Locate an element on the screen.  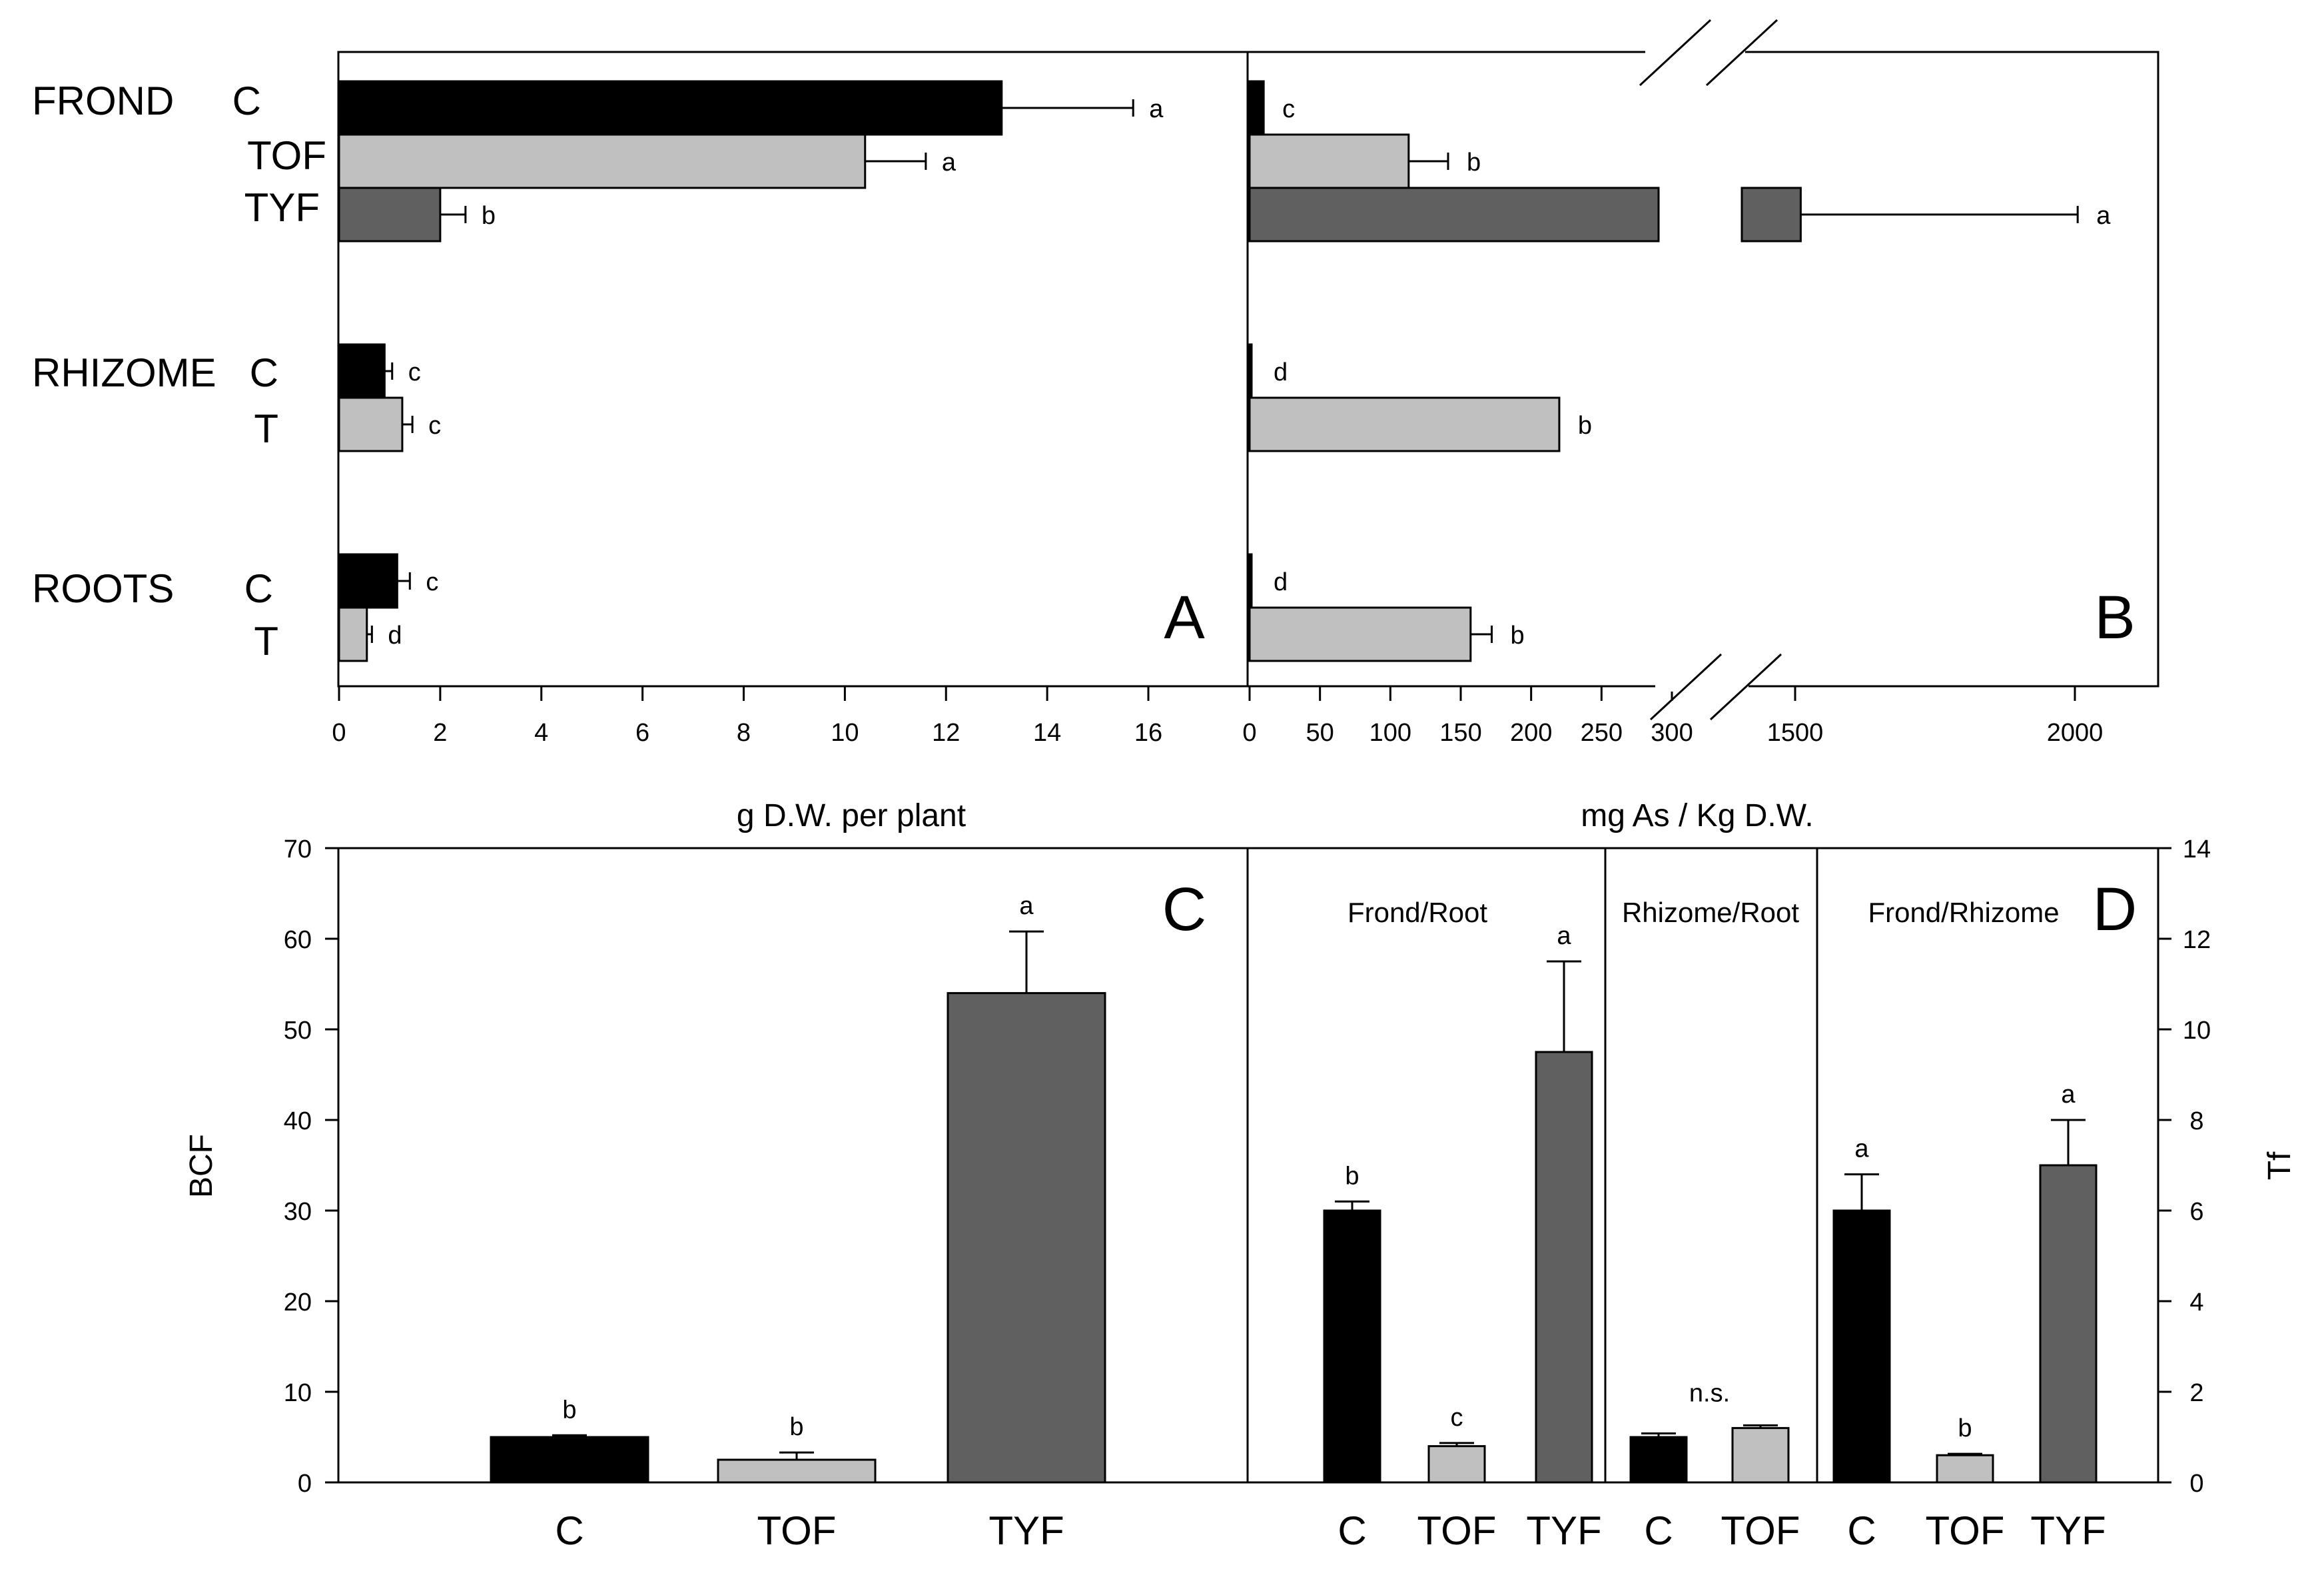
row-group-label: RHIZOME is located at coordinates (124, 373).